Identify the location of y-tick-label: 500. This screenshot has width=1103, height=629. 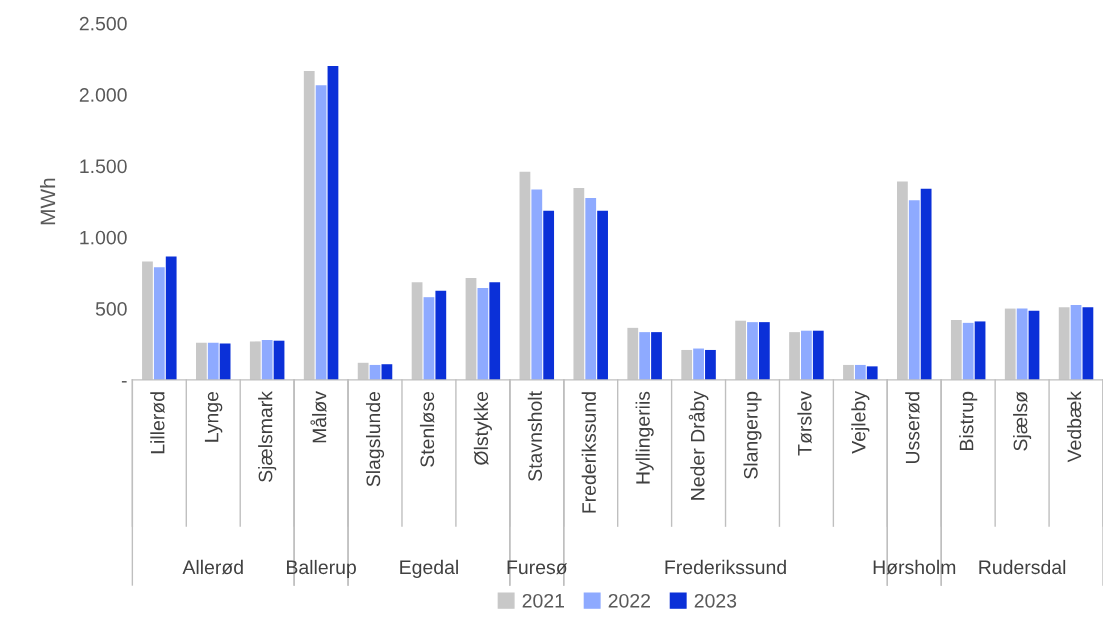
(111, 309).